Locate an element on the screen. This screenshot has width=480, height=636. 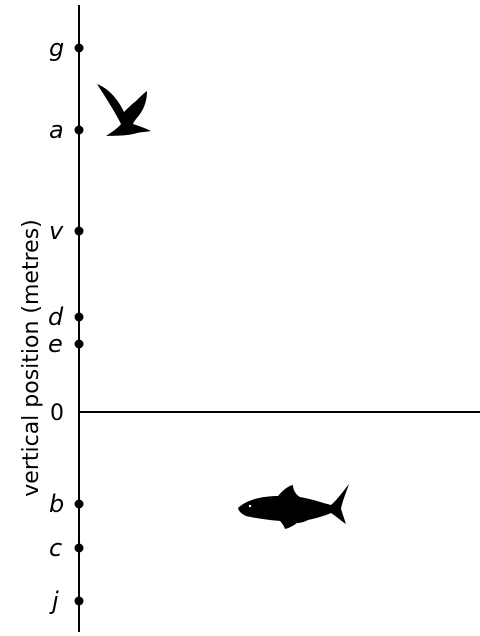
zero-label: 0 is located at coordinates (57, 413).